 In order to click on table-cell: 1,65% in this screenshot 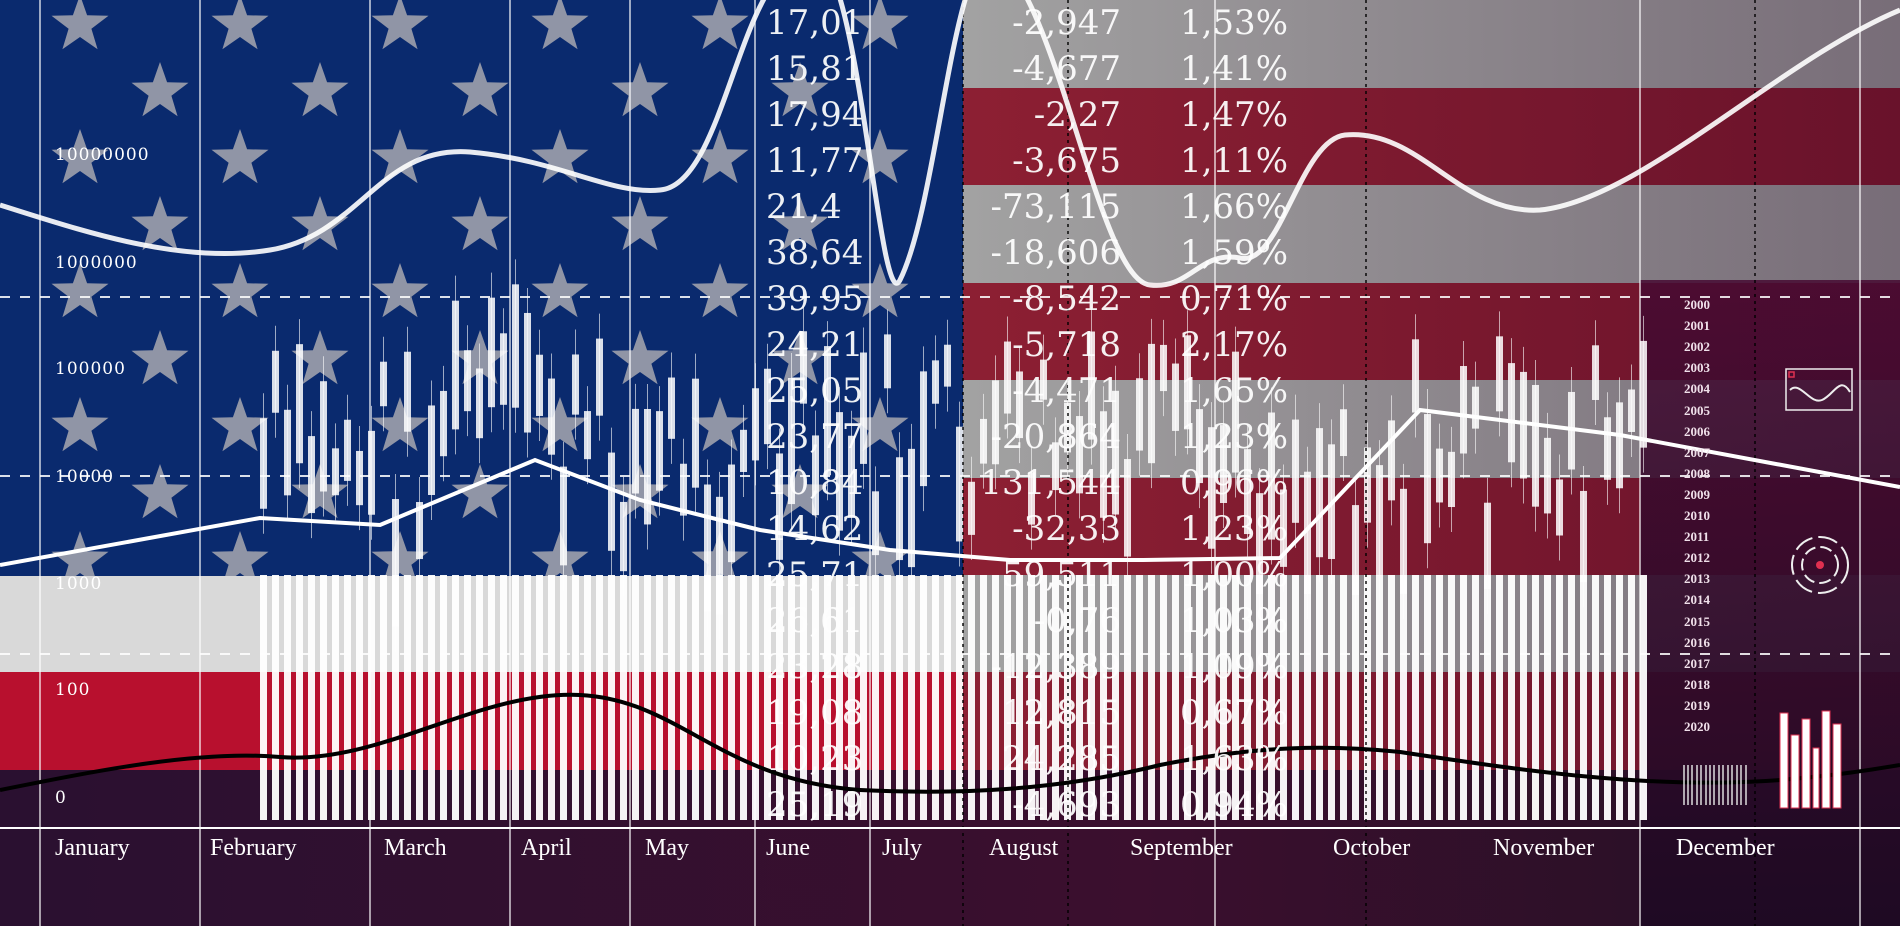, I will do `click(1233, 391)`.